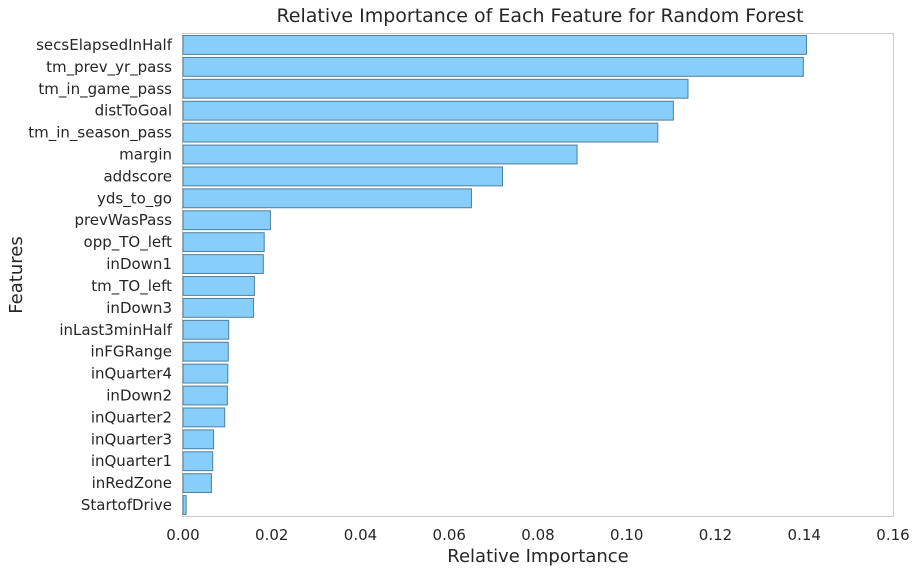  I want to click on bar-addscore, so click(342, 176).